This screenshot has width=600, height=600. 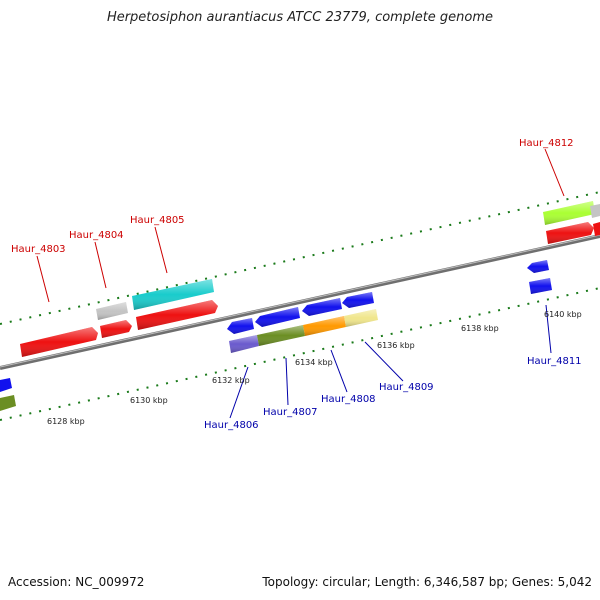 I want to click on gene-box-blue, so click(x=540, y=286).